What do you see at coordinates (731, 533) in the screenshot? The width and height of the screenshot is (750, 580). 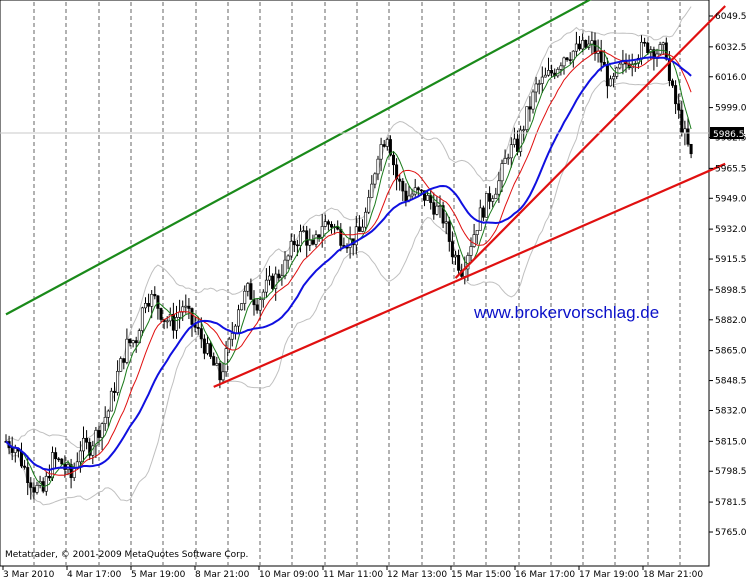 I see `y-tick-label: 5765.0` at bounding box center [731, 533].